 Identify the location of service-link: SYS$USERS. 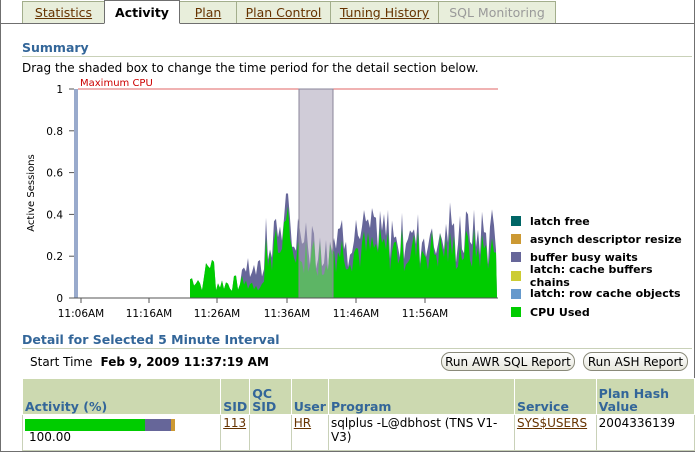
(552, 423).